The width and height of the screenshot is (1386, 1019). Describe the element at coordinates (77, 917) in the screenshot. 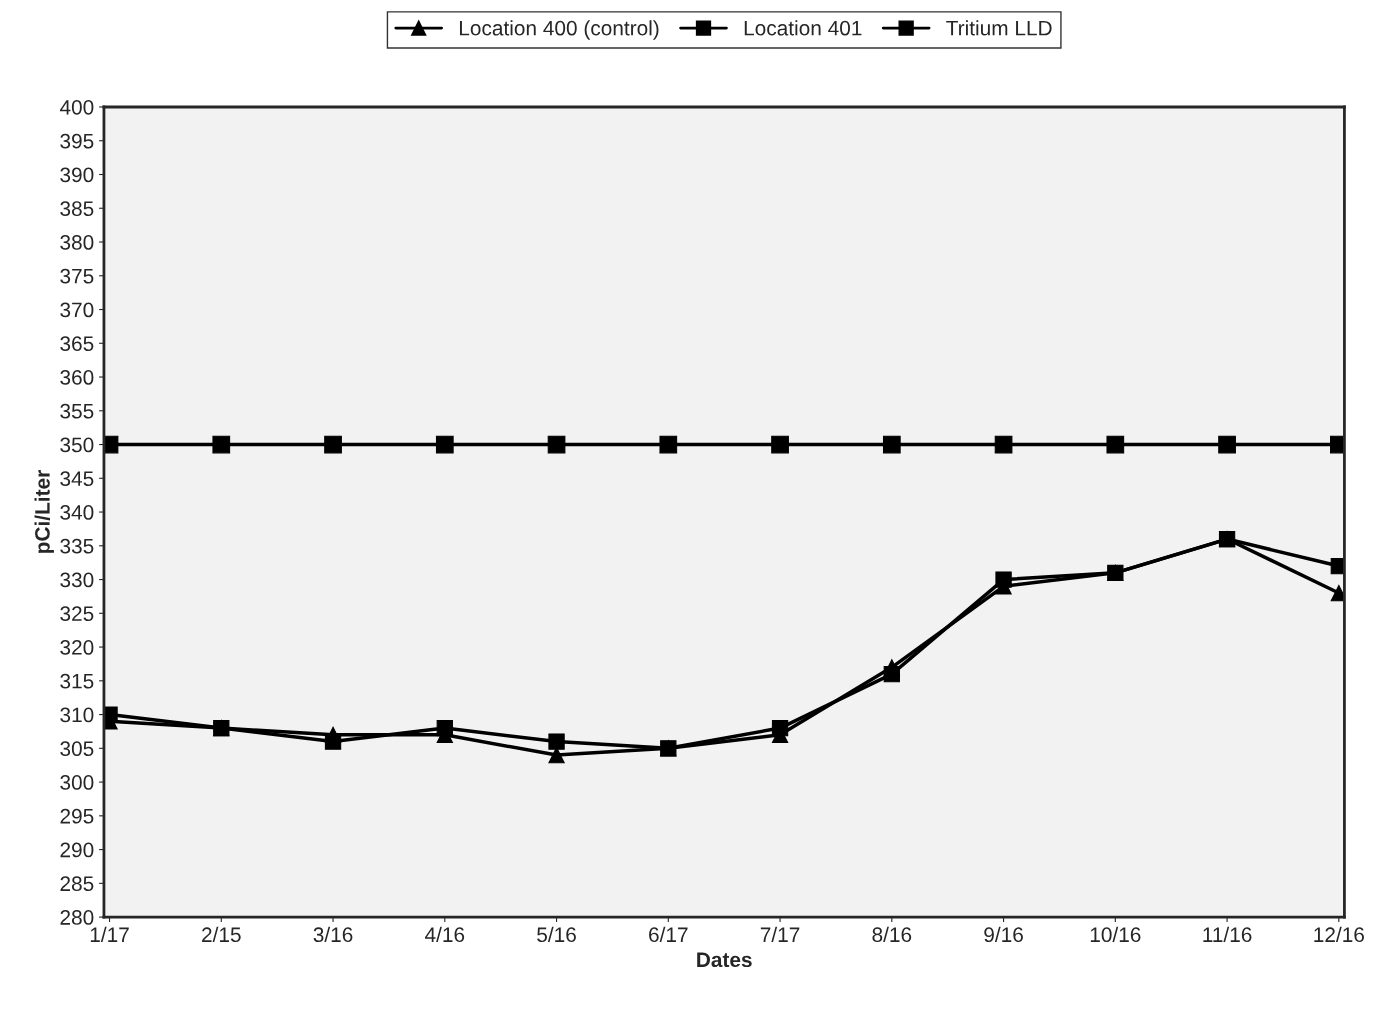

I see `y-tick-label: 280` at that location.